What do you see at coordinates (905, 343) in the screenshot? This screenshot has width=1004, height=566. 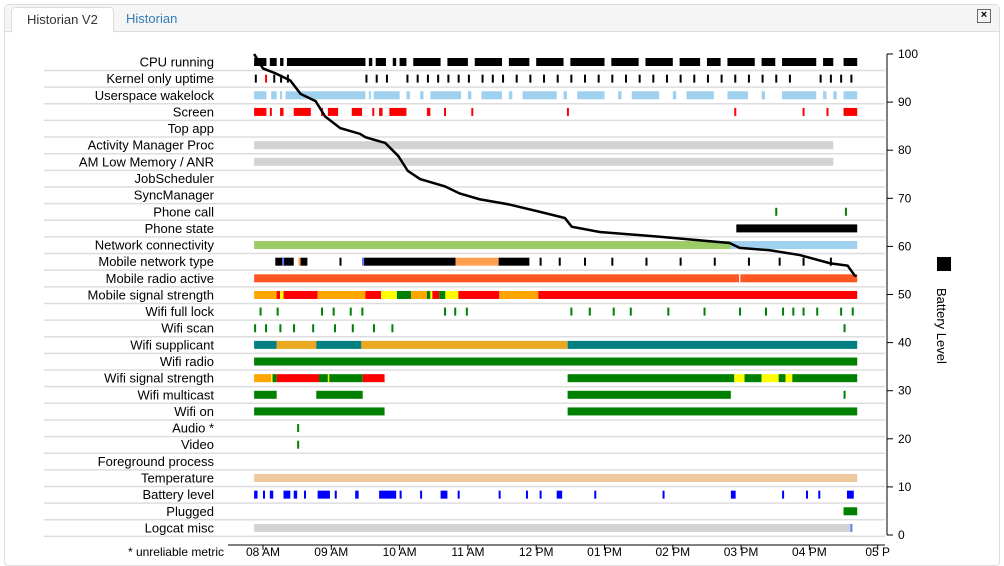 I see `y2-tick-label: 40` at bounding box center [905, 343].